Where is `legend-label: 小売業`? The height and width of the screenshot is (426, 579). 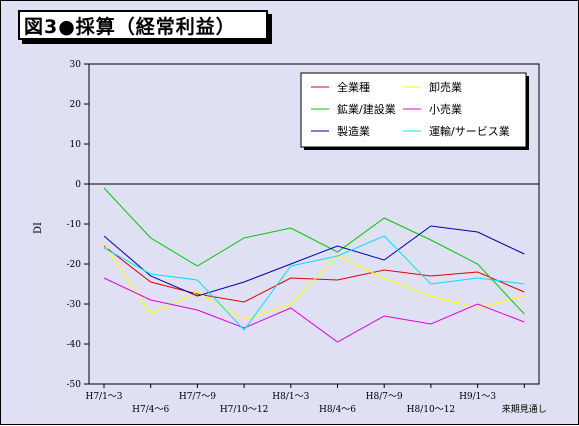 legend-label: 小売業 is located at coordinates (445, 109).